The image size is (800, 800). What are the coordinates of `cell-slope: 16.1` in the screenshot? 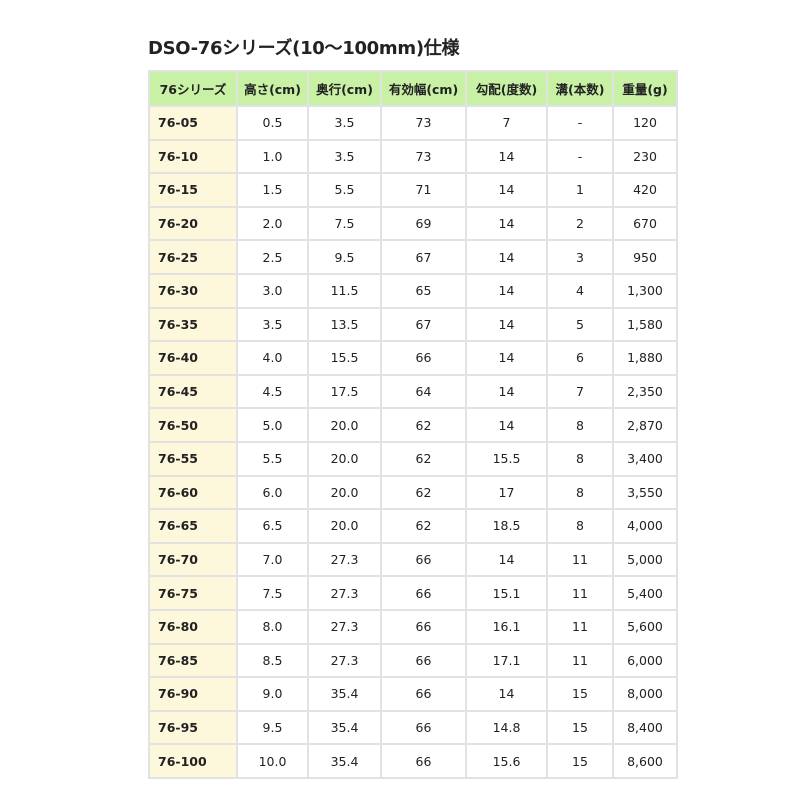 It's located at (506, 626).